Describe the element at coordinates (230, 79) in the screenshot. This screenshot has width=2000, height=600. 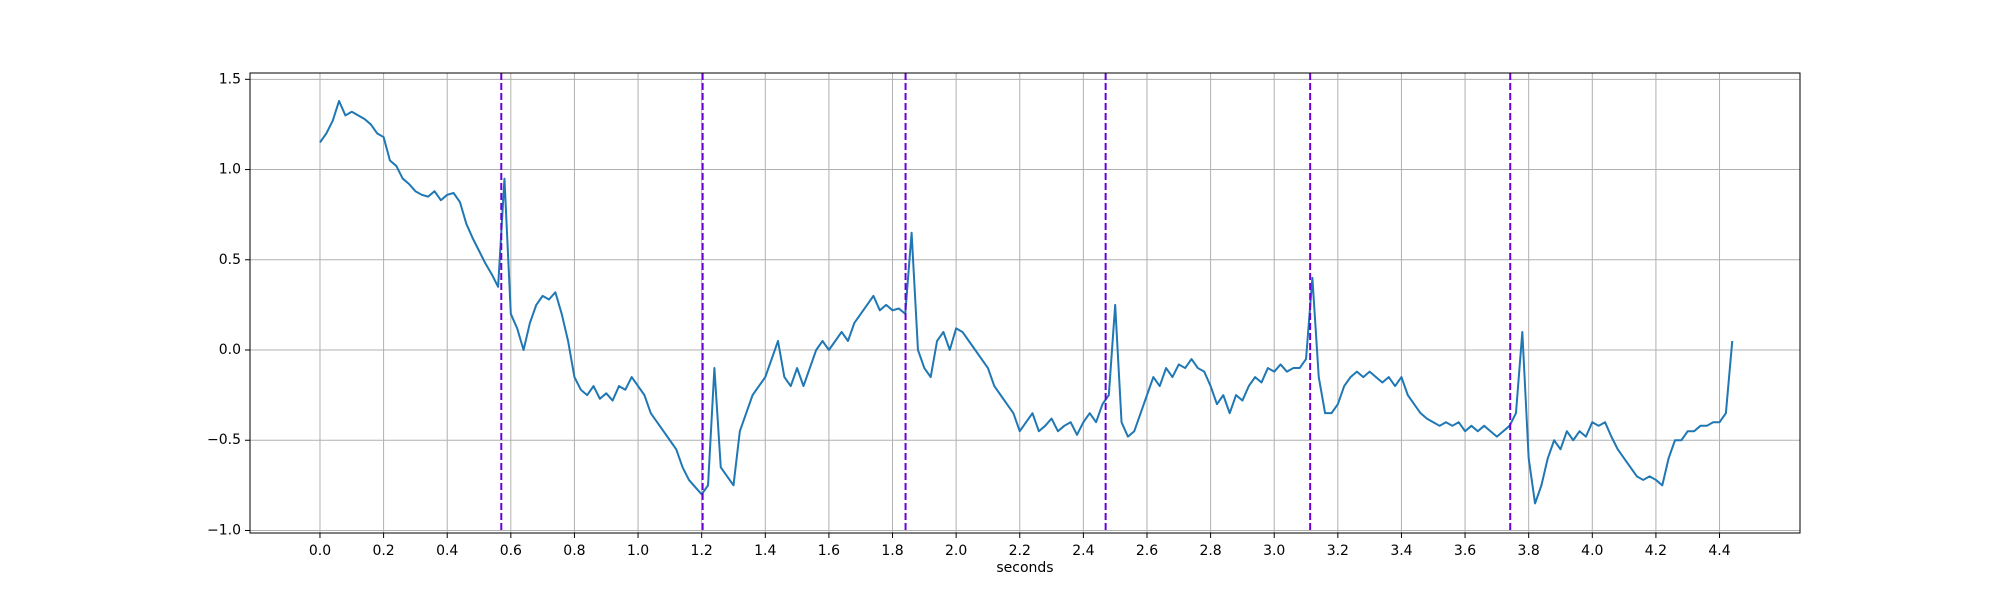
I see `y-tick-label: 1.5` at that location.